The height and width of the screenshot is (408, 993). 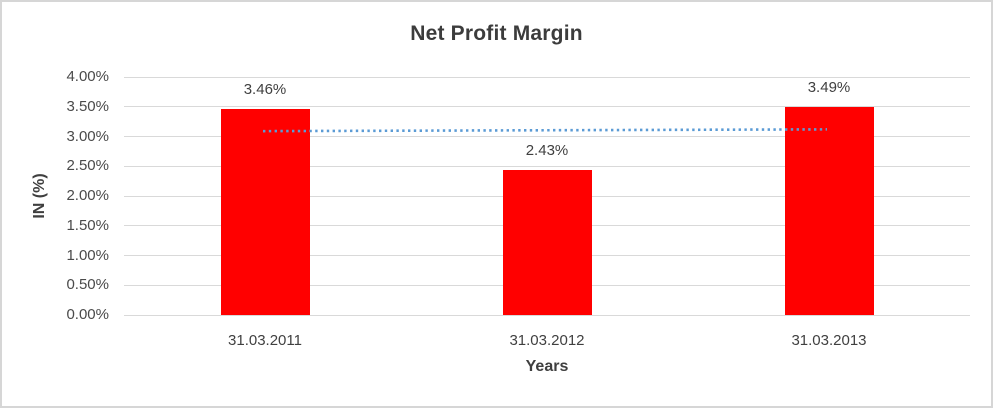 I want to click on y-axis-tick-label: 3.00%, so click(x=87, y=136).